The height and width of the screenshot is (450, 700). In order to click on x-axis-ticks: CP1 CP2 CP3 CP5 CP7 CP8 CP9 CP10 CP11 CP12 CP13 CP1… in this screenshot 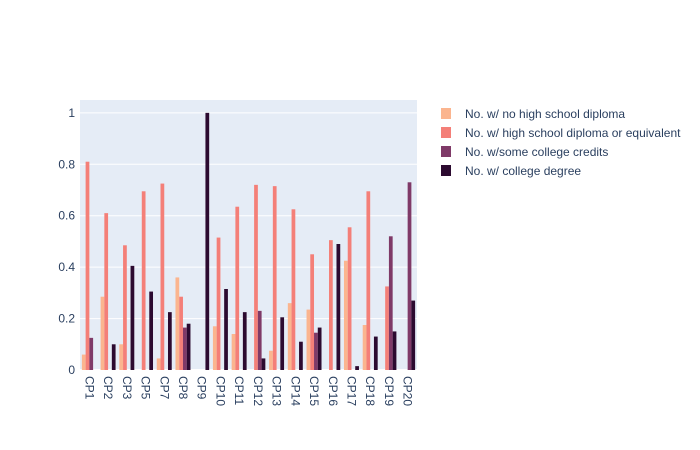, I will do `click(248, 391)`.